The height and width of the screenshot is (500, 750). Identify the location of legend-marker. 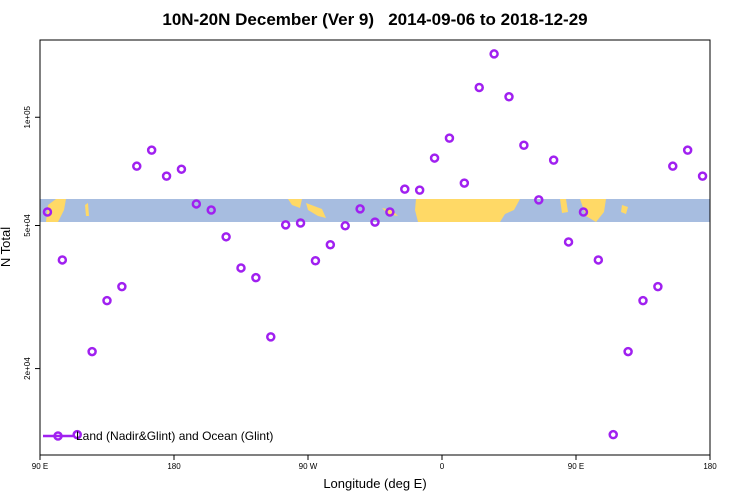
(58, 436).